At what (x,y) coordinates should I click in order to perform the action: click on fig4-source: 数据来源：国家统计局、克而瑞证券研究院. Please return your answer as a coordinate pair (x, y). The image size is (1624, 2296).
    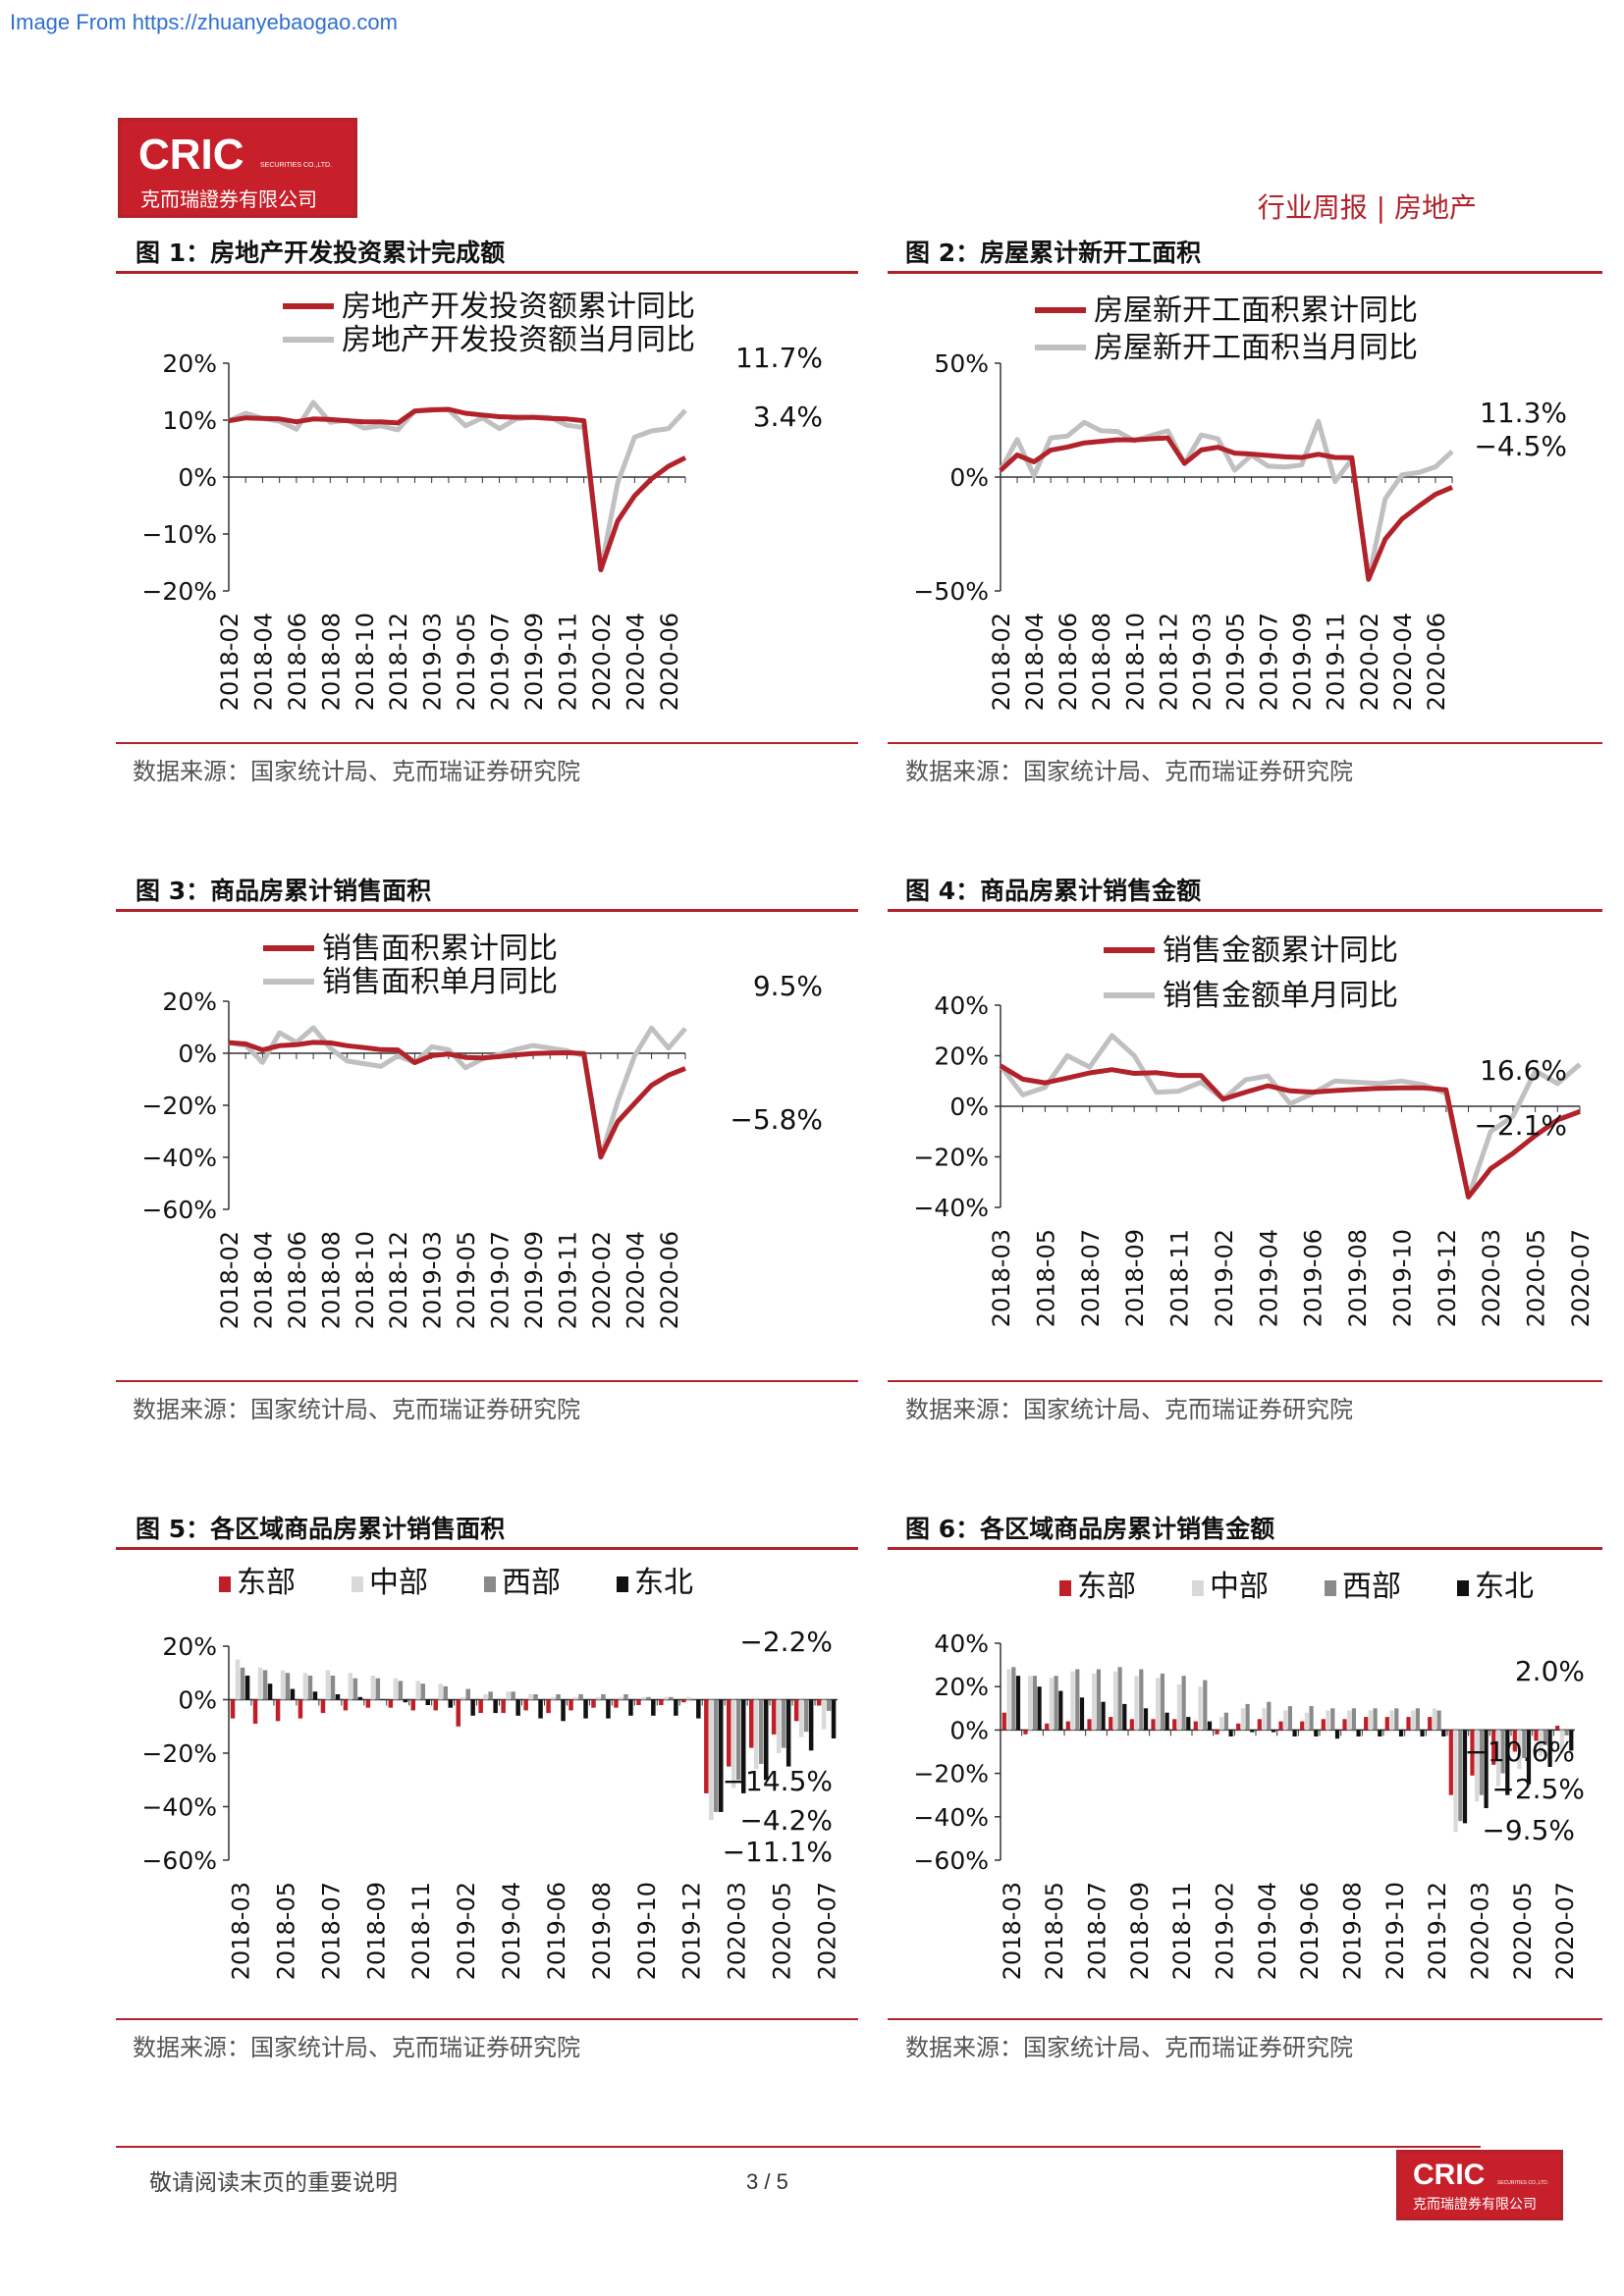
    Looking at the image, I should click on (1129, 1409).